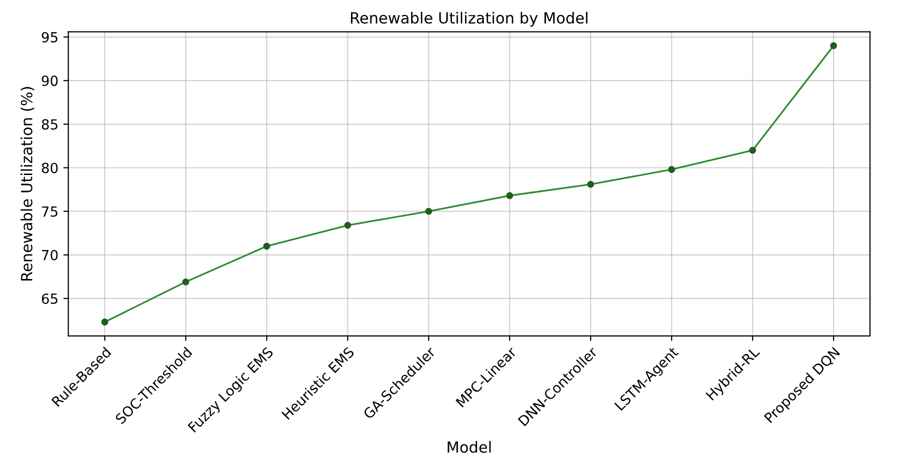  Describe the element at coordinates (27, 184) in the screenshot. I see `y-axis-title: Renewable Utilization (%)` at that location.